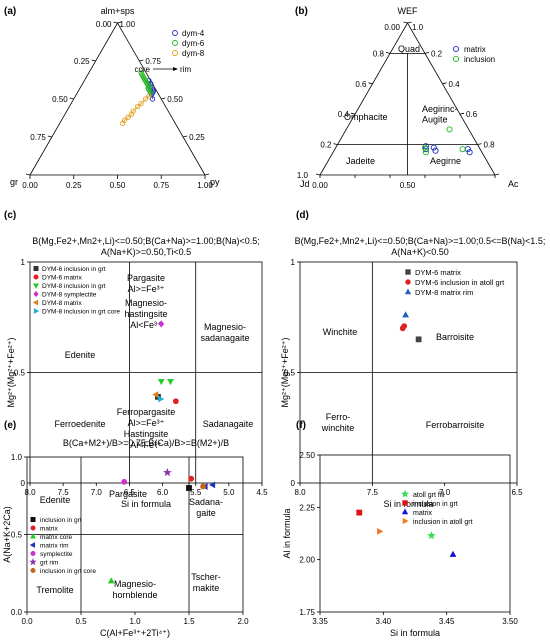 The height and width of the screenshot is (642, 550). What do you see at coordinates (285, 372) in the screenshot?
I see `y-axis-label: Mg²⁺(Mg²⁺+Fe²⁺)` at bounding box center [285, 372].